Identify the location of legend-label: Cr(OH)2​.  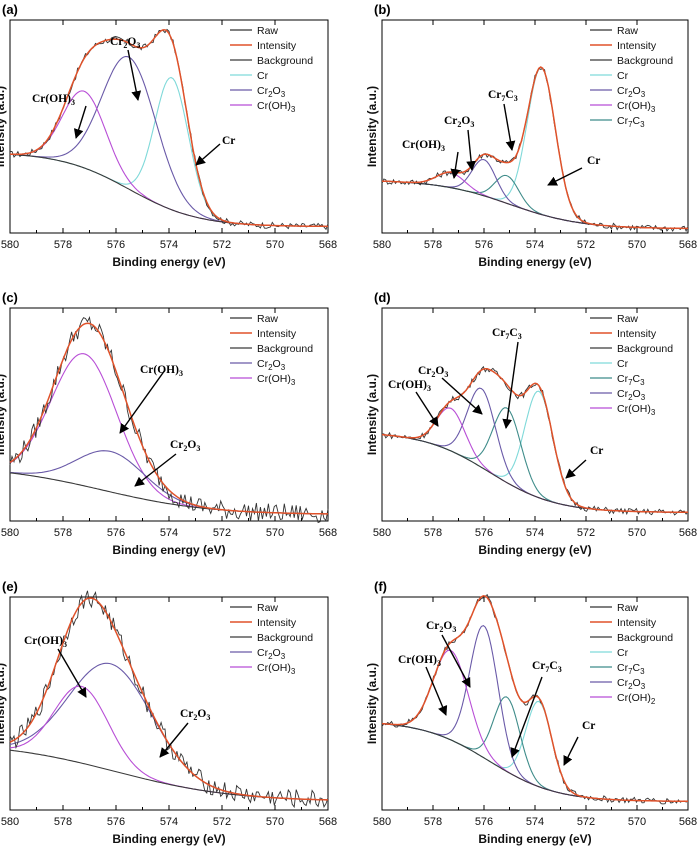
(636, 699).